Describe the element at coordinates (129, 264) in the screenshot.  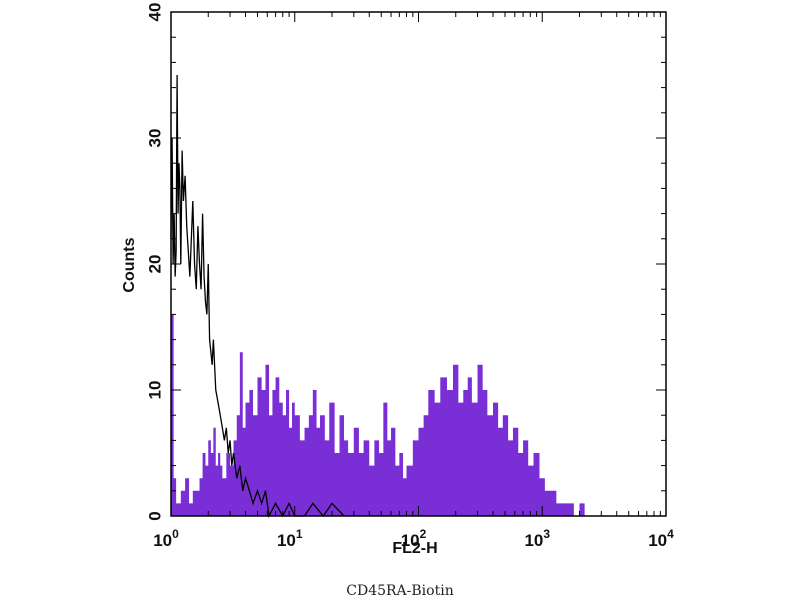
I see `y-axis-label: Counts` at that location.